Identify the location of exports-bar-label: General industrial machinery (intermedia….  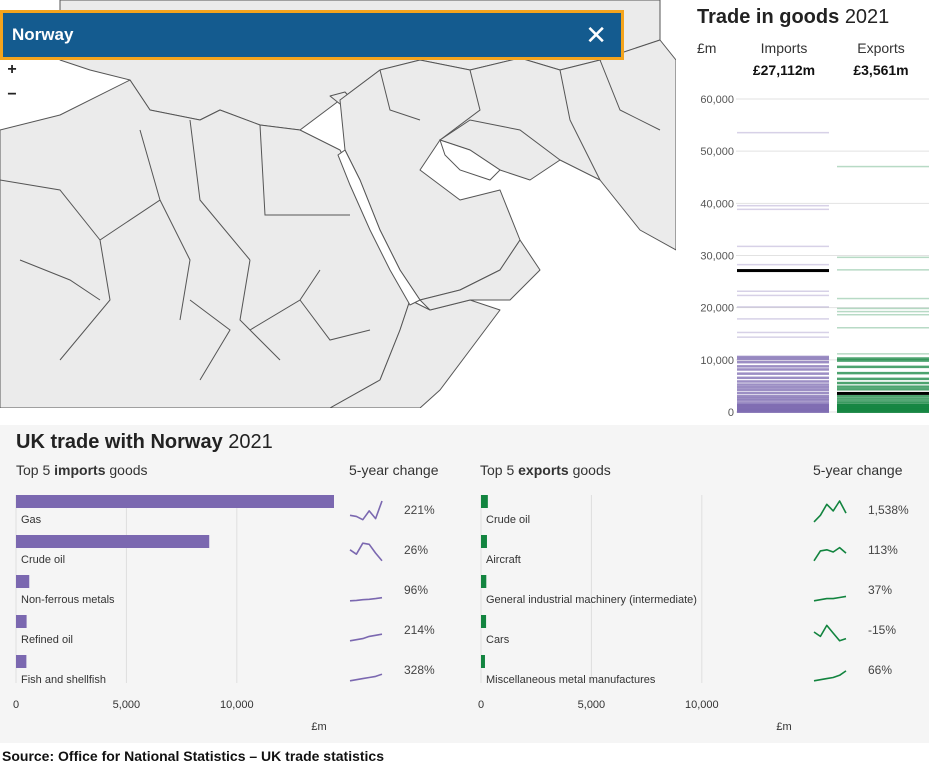
(591, 600).